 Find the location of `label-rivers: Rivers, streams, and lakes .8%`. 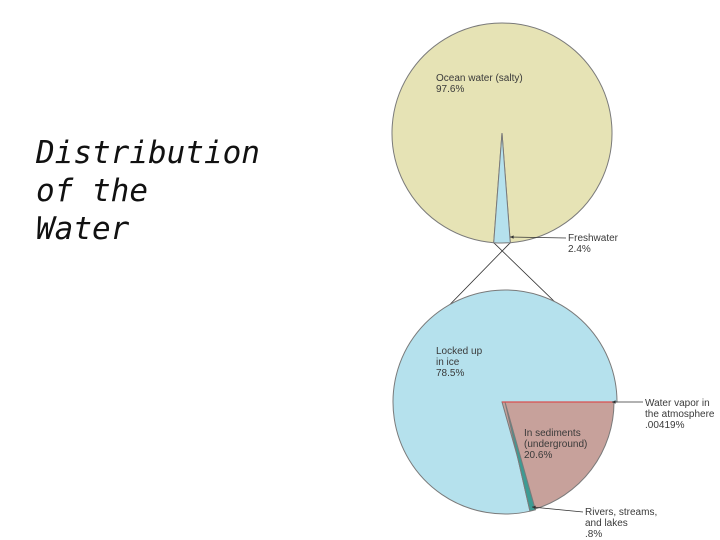

label-rivers: Rivers, streams, and lakes .8% is located at coordinates (621, 523).